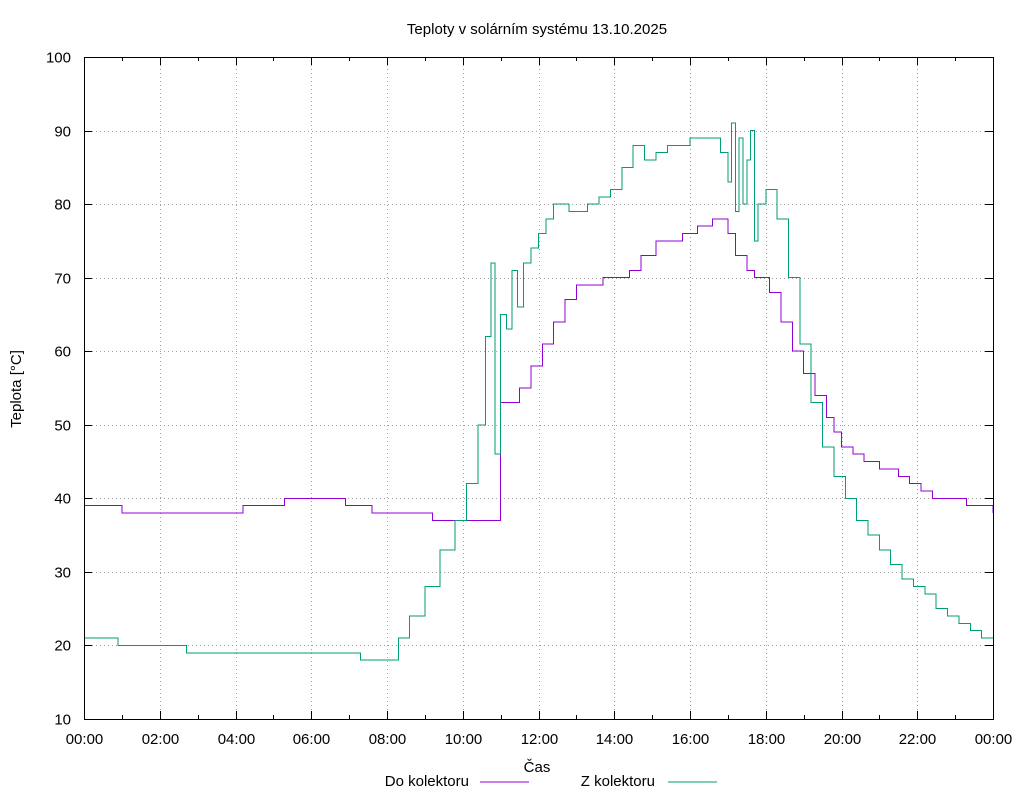 Image resolution: width=1024 pixels, height=800 pixels. Describe the element at coordinates (62, 426) in the screenshot. I see `y-tick-label: 50` at that location.